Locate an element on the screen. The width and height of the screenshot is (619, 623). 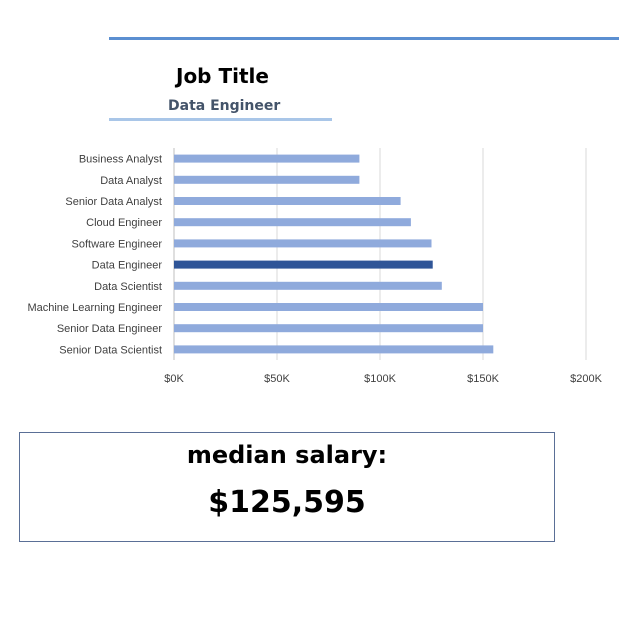
x-tick-label: $100K is located at coordinates (380, 379).